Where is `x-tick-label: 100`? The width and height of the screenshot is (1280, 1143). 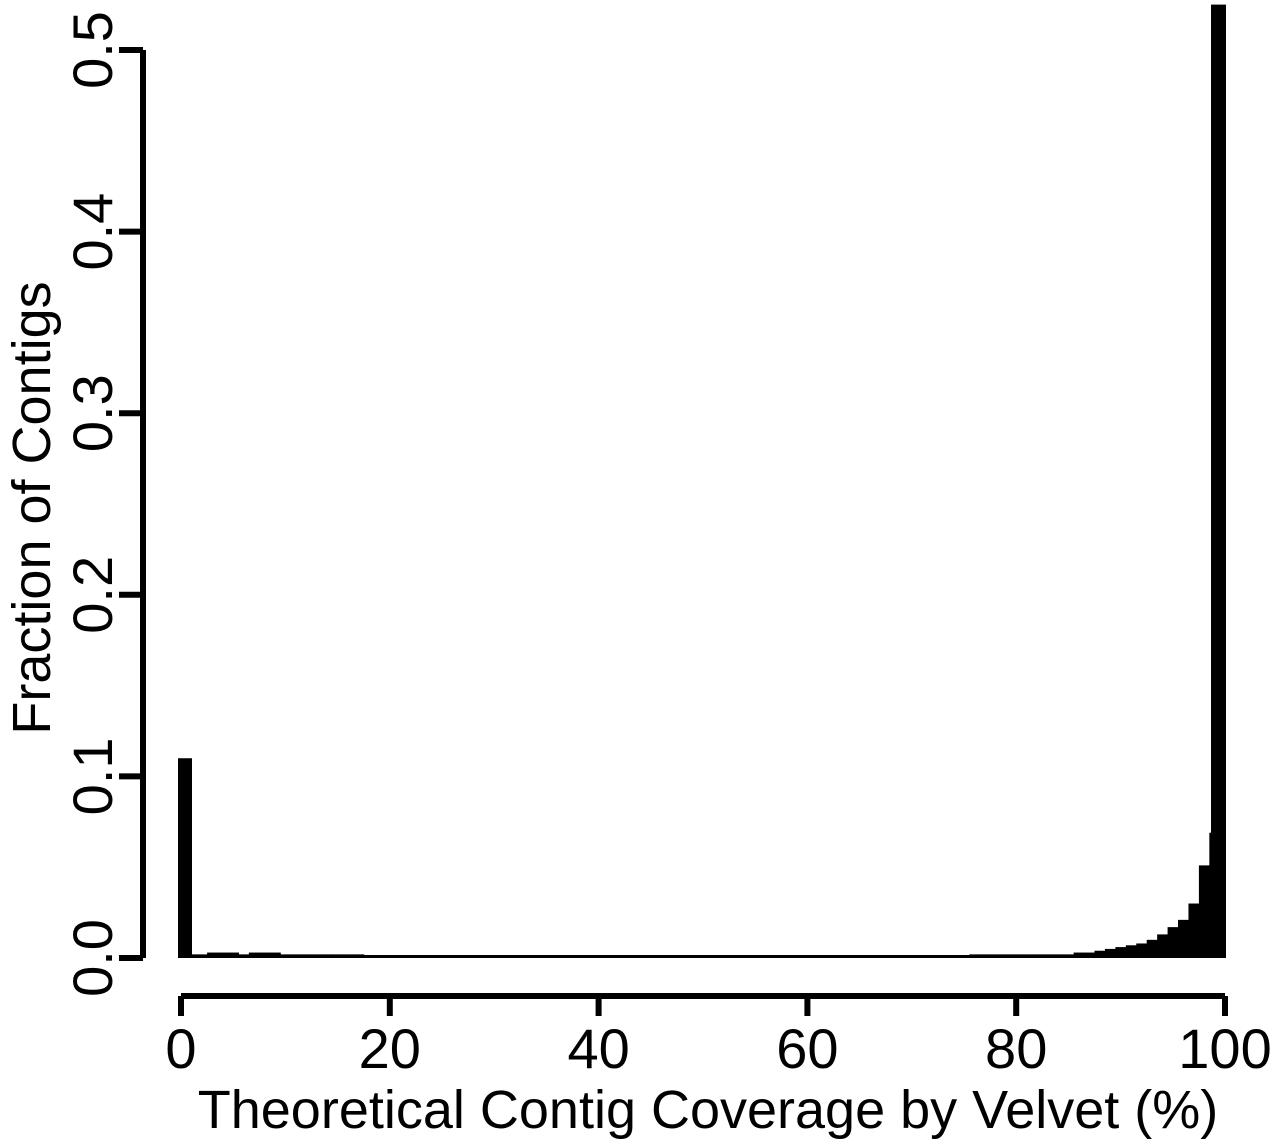
x-tick-label: 100 is located at coordinates (1224, 1048).